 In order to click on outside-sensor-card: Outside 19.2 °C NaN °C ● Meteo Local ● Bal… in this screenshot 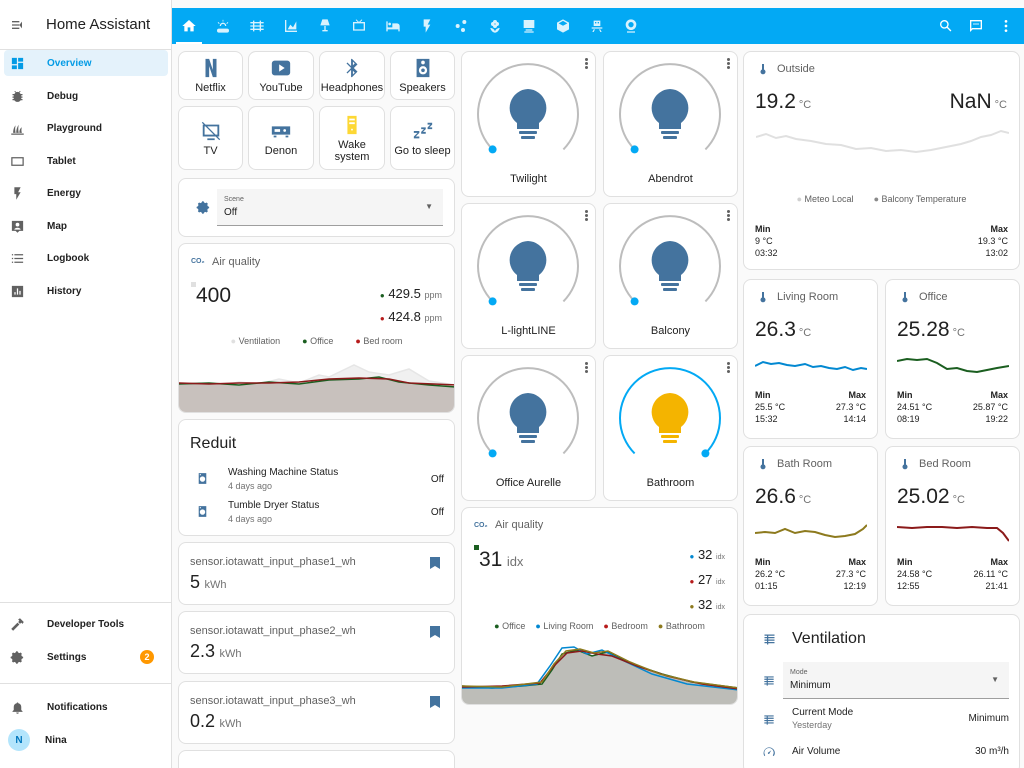, I will do `click(881, 160)`.